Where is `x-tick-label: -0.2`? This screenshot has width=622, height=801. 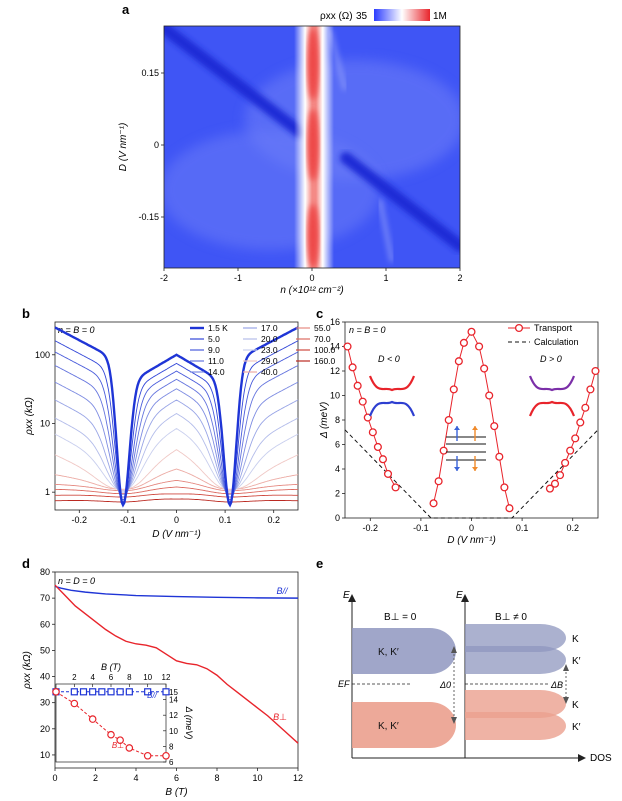
x-tick-label: -0.2 is located at coordinates (371, 528).